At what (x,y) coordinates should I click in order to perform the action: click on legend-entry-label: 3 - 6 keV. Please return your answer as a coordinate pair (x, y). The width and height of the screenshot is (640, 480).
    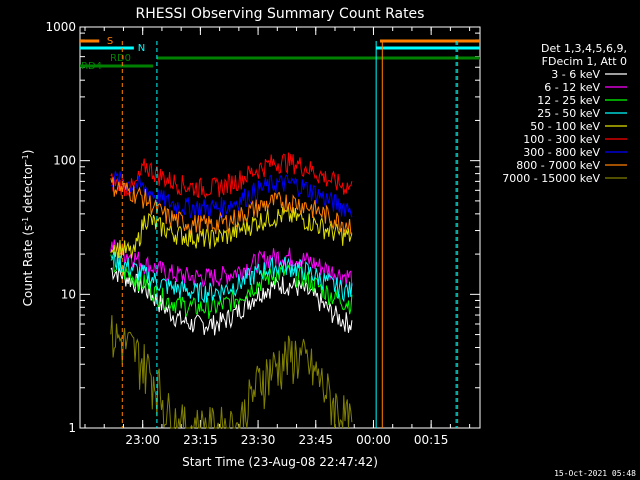
    Looking at the image, I should click on (575, 74).